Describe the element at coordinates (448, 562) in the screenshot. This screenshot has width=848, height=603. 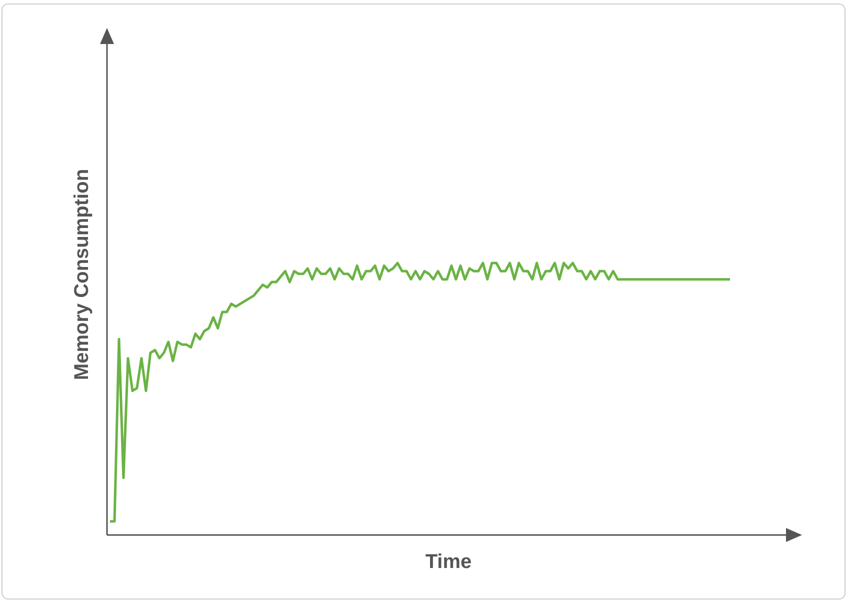
I see `x-axis-title: Time` at that location.